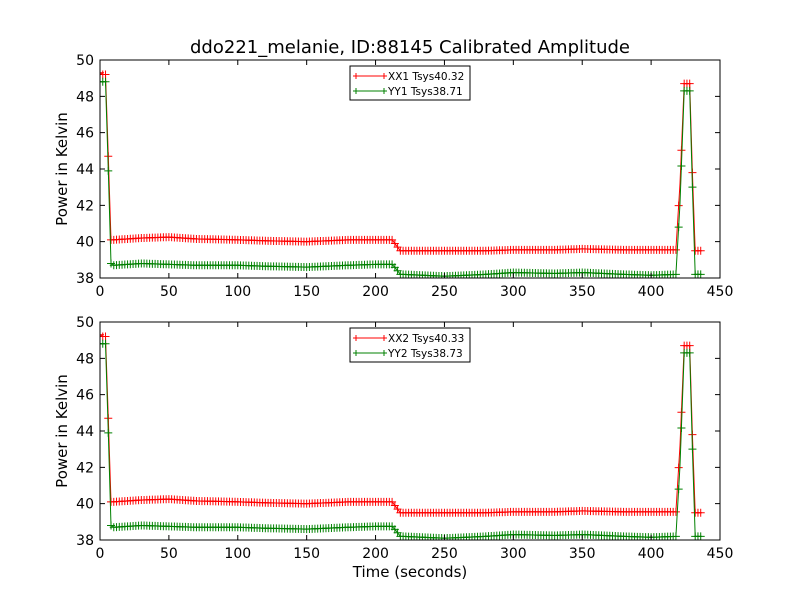  I want to click on x-axis-label: Time (seconds), so click(410, 572).